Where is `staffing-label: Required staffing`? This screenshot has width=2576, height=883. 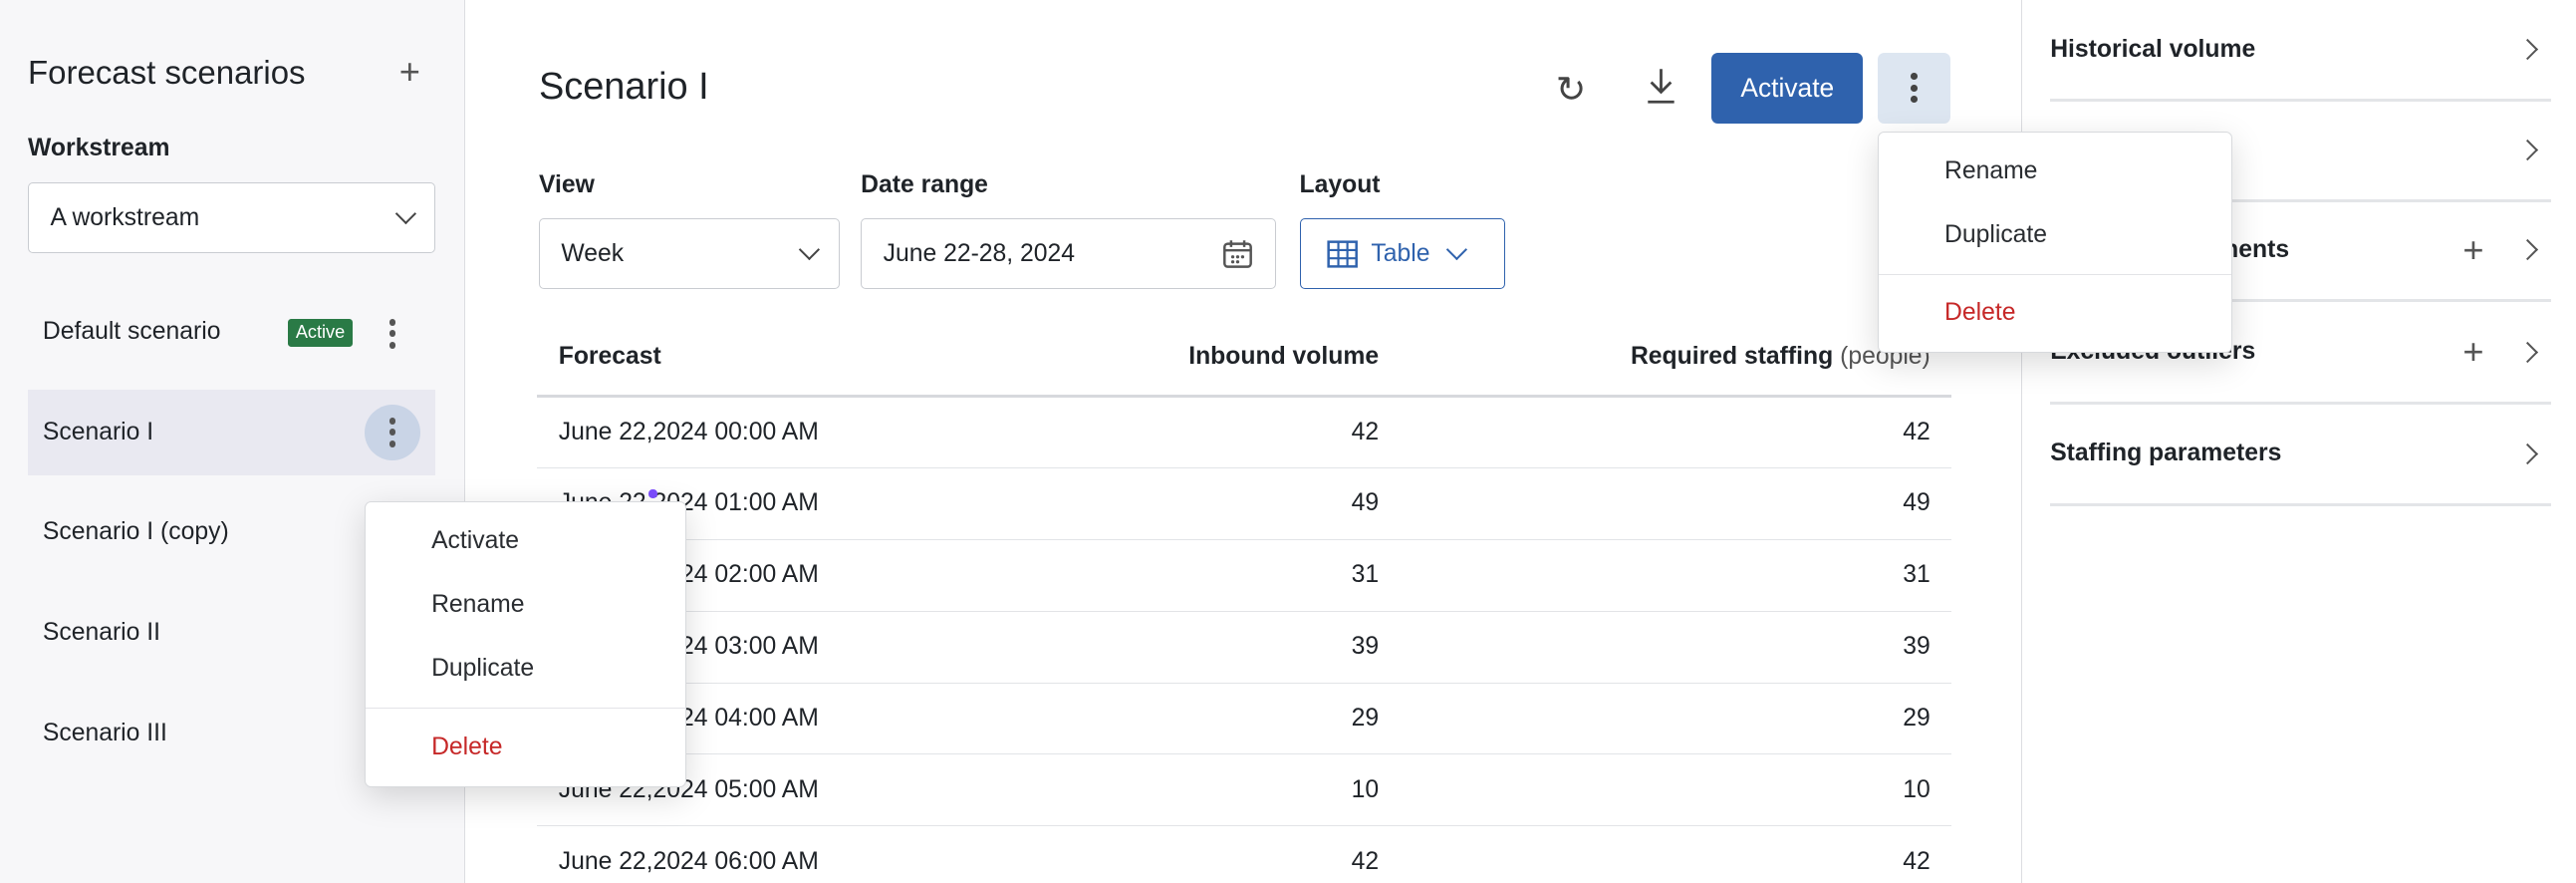 staffing-label: Required staffing is located at coordinates (1732, 356).